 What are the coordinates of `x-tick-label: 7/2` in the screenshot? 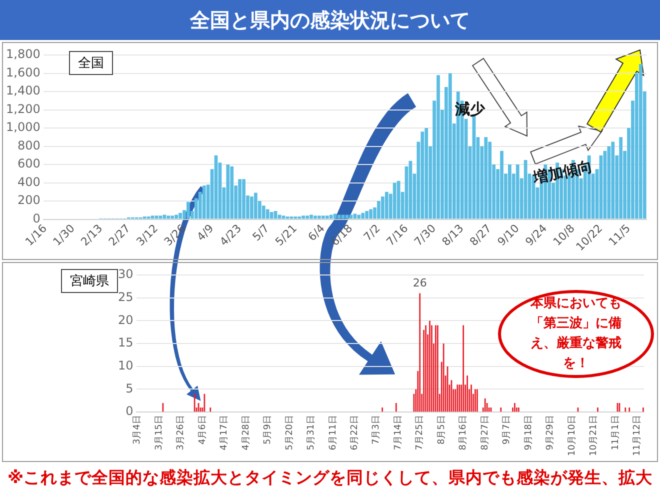 It's located at (372, 233).